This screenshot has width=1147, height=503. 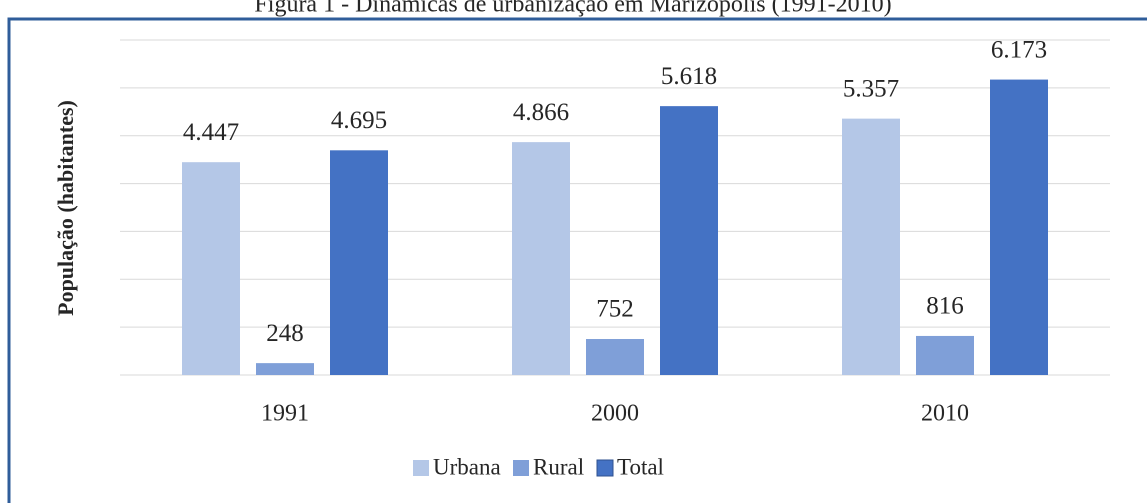 What do you see at coordinates (1019, 49) in the screenshot?
I see `data-label: 6.173` at bounding box center [1019, 49].